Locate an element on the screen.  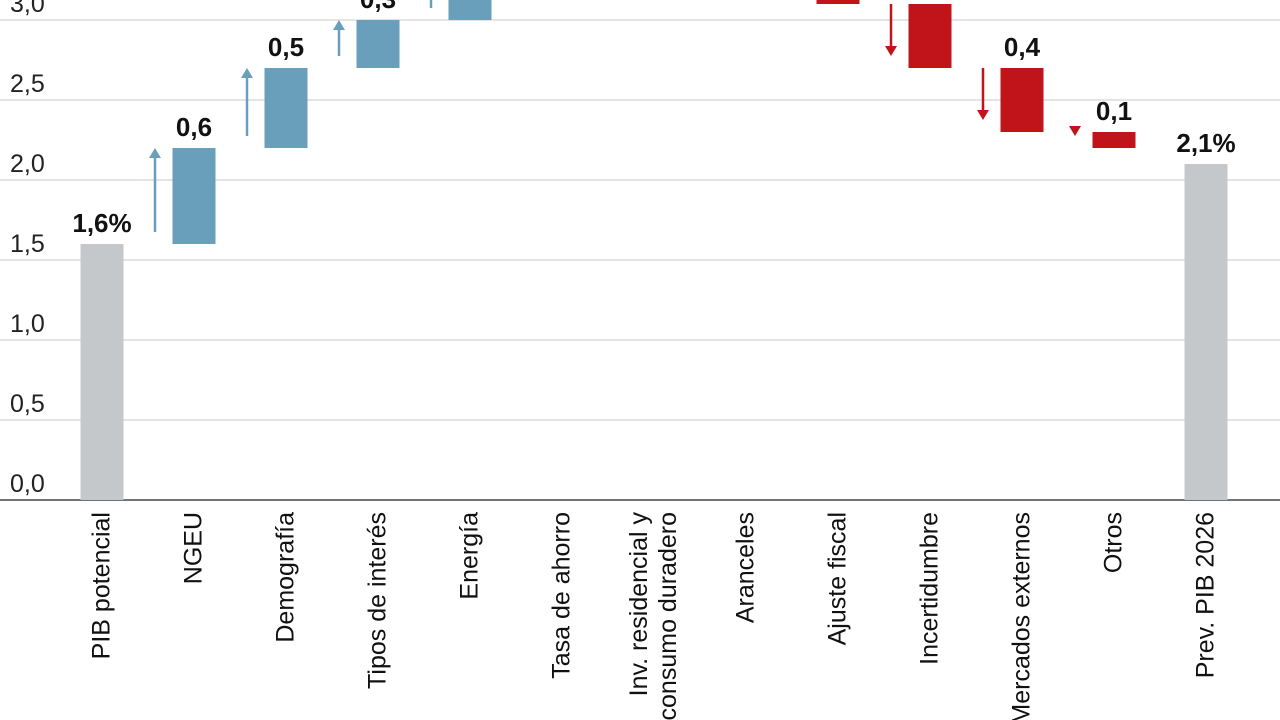
value-label: 0,5 is located at coordinates (286, 47).